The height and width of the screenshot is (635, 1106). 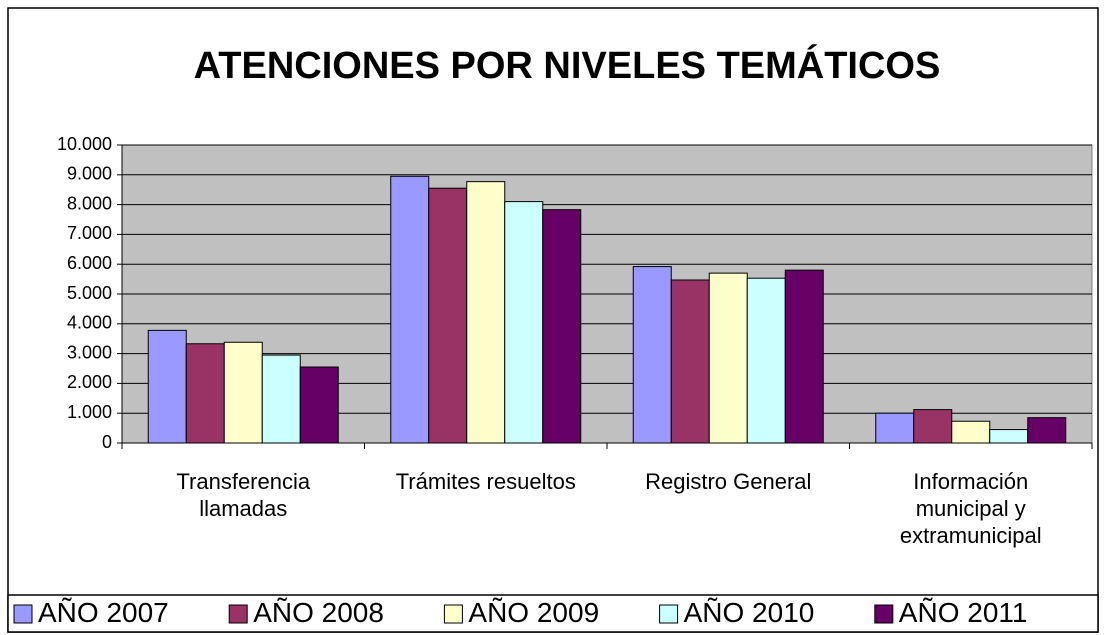 What do you see at coordinates (971, 508) in the screenshot?
I see `x-tick-label: Información municipal y extramunicipal` at bounding box center [971, 508].